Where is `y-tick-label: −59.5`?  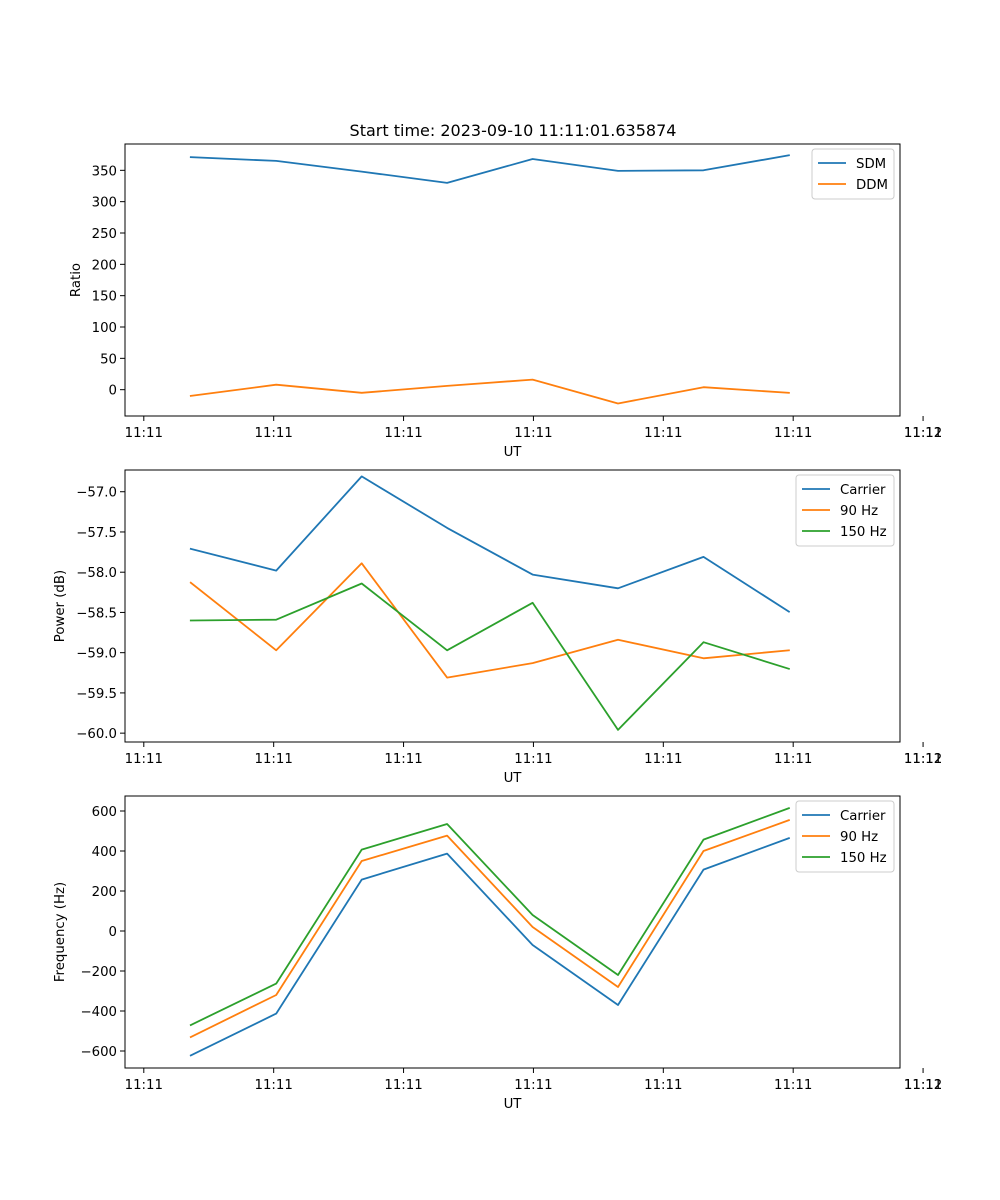 y-tick-label: −59.5 is located at coordinates (96, 694).